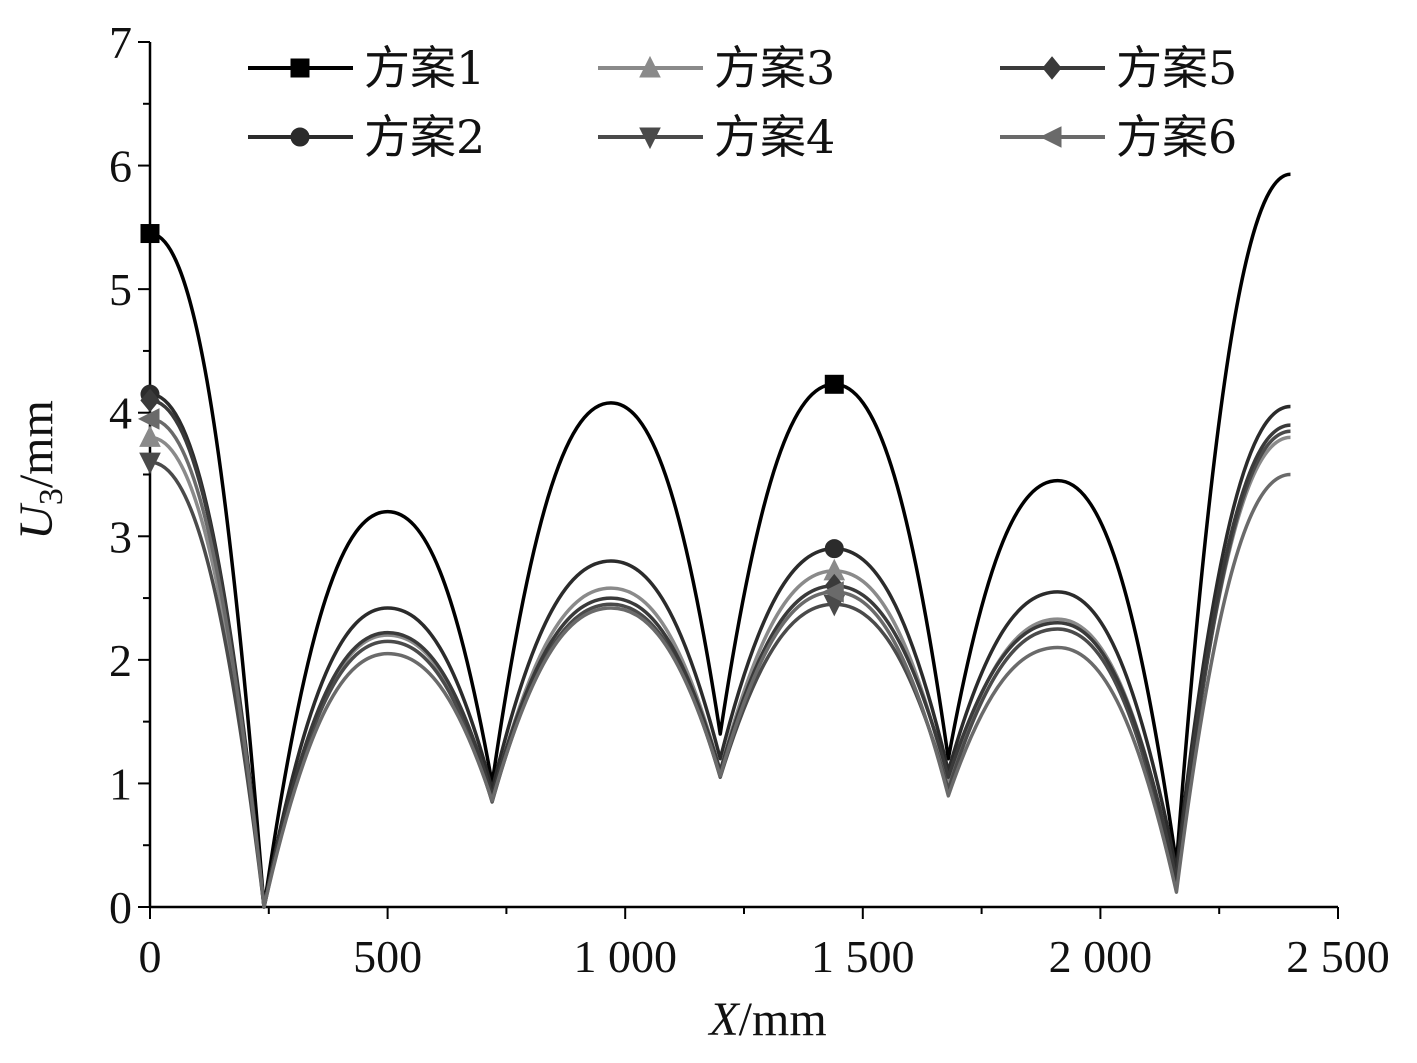 Image resolution: width=1417 pixels, height=1063 pixels. Describe the element at coordinates (723, 1019) in the screenshot. I see `x-axis-var: X` at that location.